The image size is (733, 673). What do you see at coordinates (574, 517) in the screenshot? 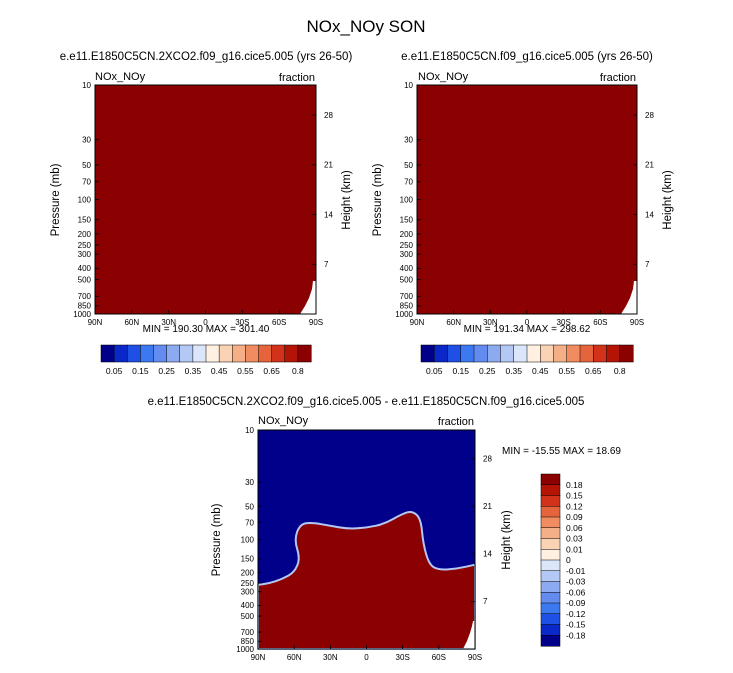
I see `colorbar-label: 0.09` at bounding box center [574, 517].